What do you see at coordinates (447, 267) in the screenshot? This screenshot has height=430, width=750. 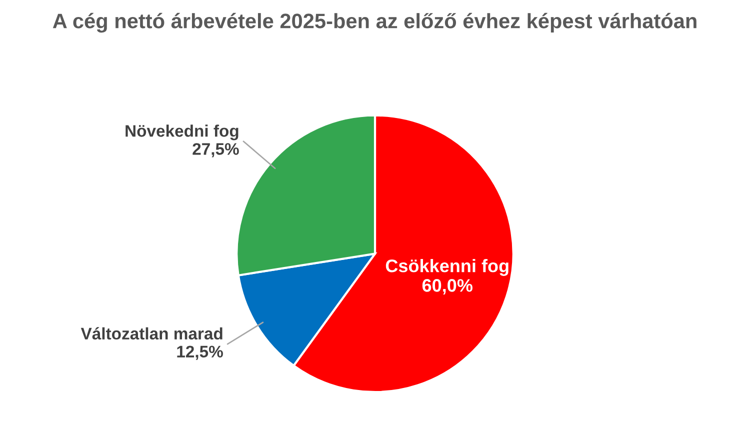 I see `slice-label: Csökkenni fog` at bounding box center [447, 267].